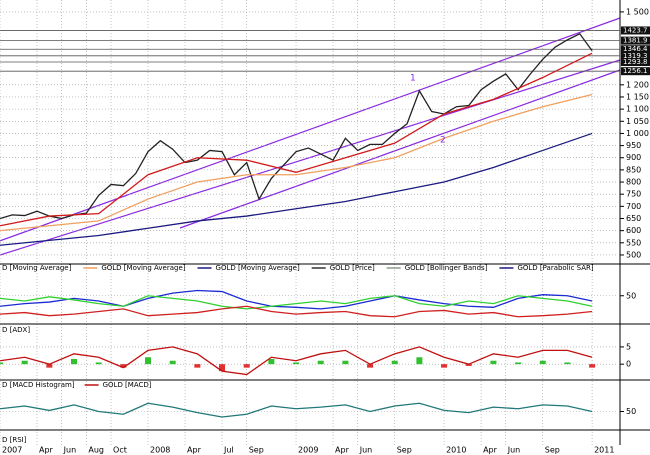  I want to click on y-tick-label: 550, so click(633, 242).